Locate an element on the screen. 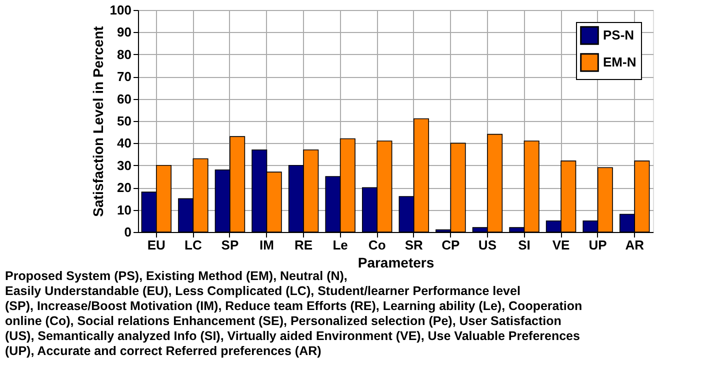 This screenshot has width=708, height=369. x-tick-label: LC is located at coordinates (193, 245).